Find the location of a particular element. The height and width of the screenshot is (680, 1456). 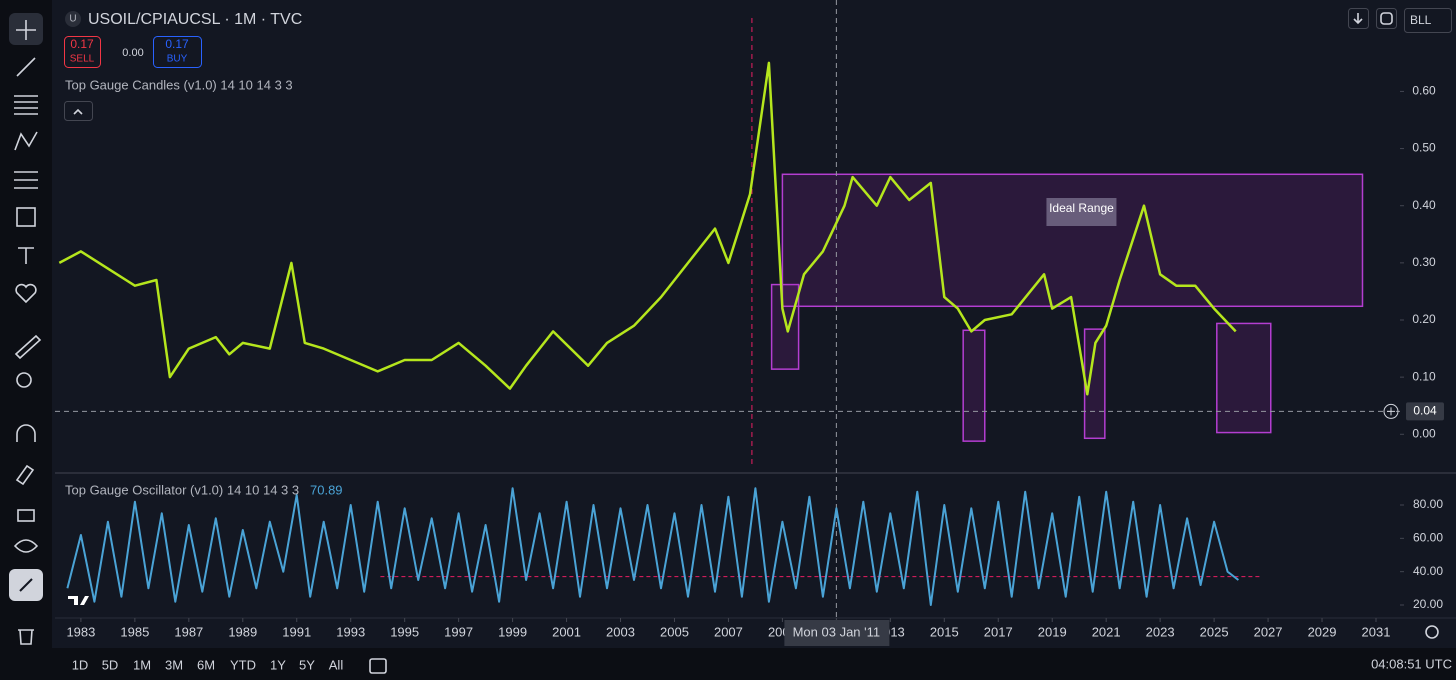

x-tick-label: 1995 is located at coordinates (404, 631).